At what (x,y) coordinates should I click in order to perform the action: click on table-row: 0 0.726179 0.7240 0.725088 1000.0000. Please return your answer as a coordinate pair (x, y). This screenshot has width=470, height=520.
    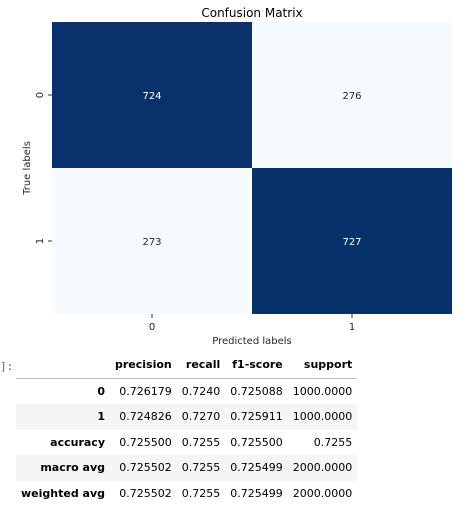
    Looking at the image, I should click on (186, 391).